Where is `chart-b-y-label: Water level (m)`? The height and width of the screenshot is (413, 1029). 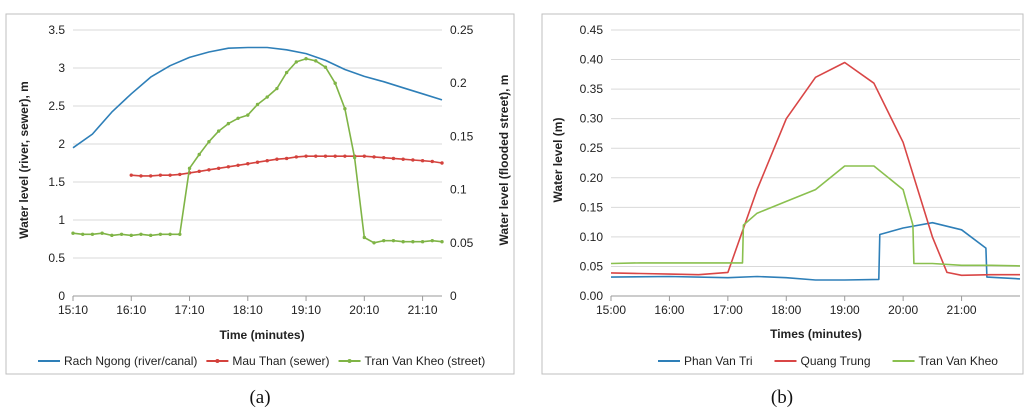
chart-b-y-label: Water level (m) is located at coordinates (558, 160).